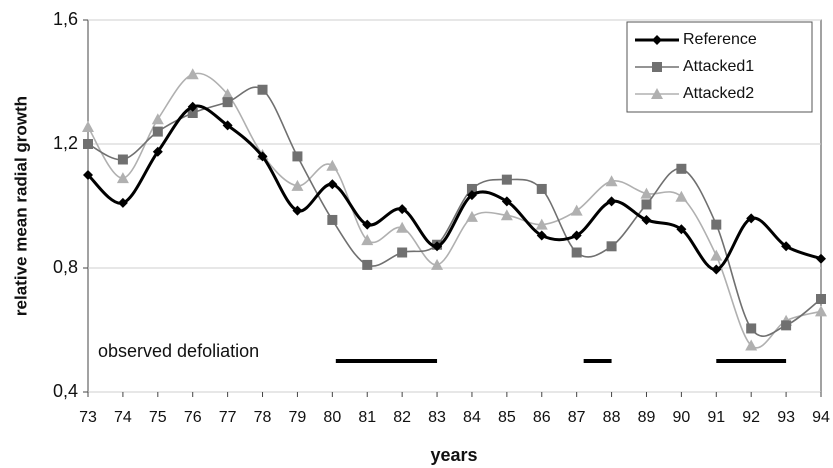 The height and width of the screenshot is (468, 833). What do you see at coordinates (228, 417) in the screenshot?
I see `x-tick-label: 77` at bounding box center [228, 417].